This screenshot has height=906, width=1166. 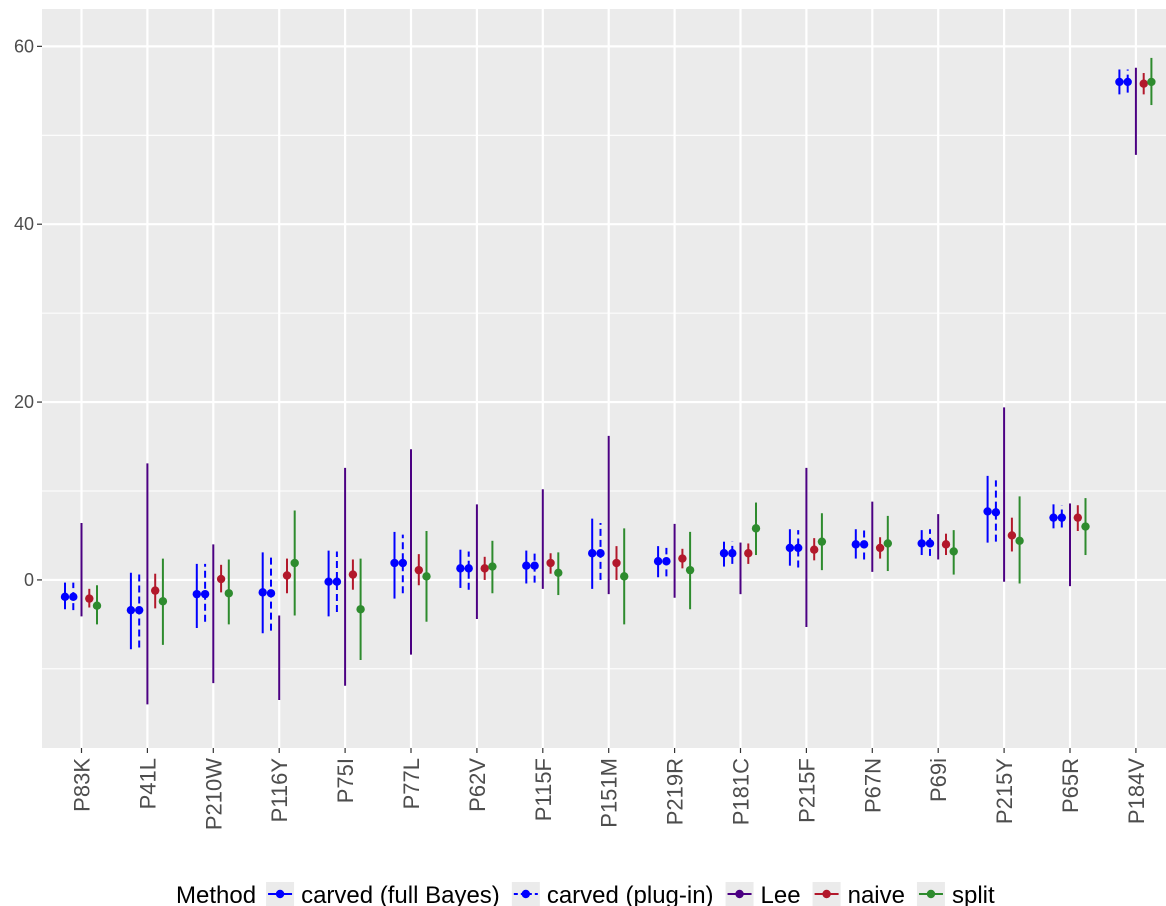 I want to click on x-tick-label: P116Y, so click(x=279, y=790).